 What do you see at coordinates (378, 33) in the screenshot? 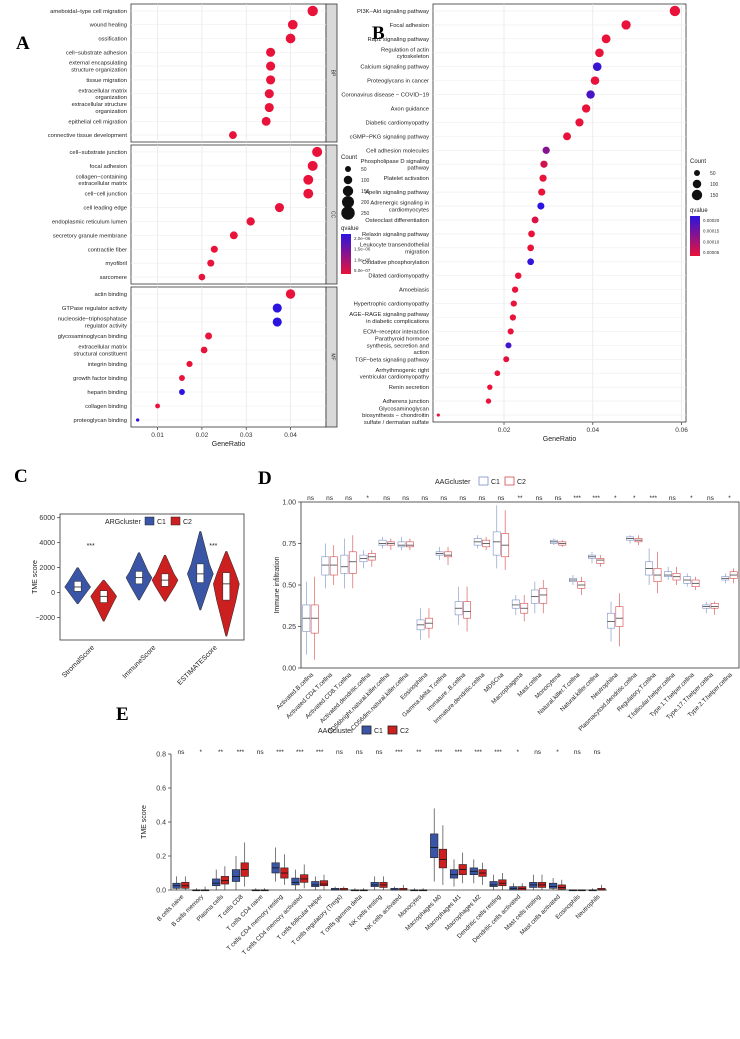
I see `panel-label-b: B` at bounding box center [378, 33].